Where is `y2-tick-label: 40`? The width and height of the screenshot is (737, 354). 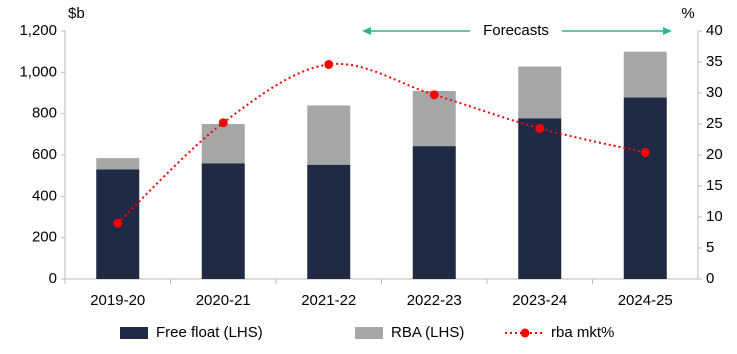 y2-tick-label: 40 is located at coordinates (714, 30).